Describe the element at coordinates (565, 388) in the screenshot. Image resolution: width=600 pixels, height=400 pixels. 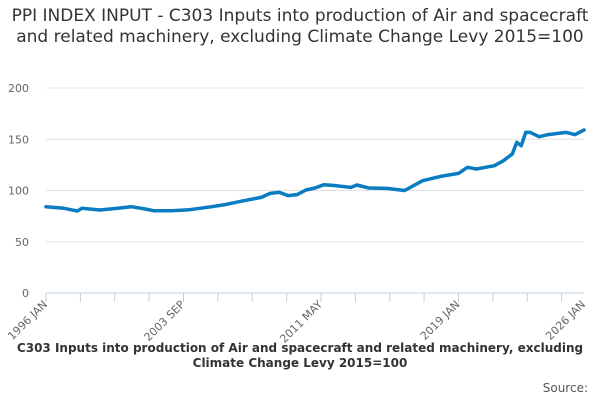
I see `source-label: Source:` at that location.